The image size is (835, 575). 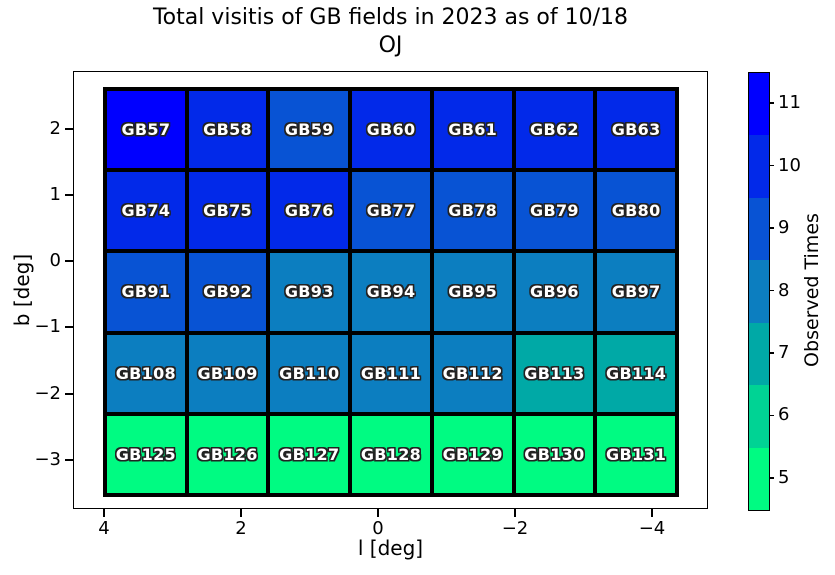 What do you see at coordinates (789, 103) in the screenshot?
I see `colorbar-tick-label: 11` at bounding box center [789, 103].